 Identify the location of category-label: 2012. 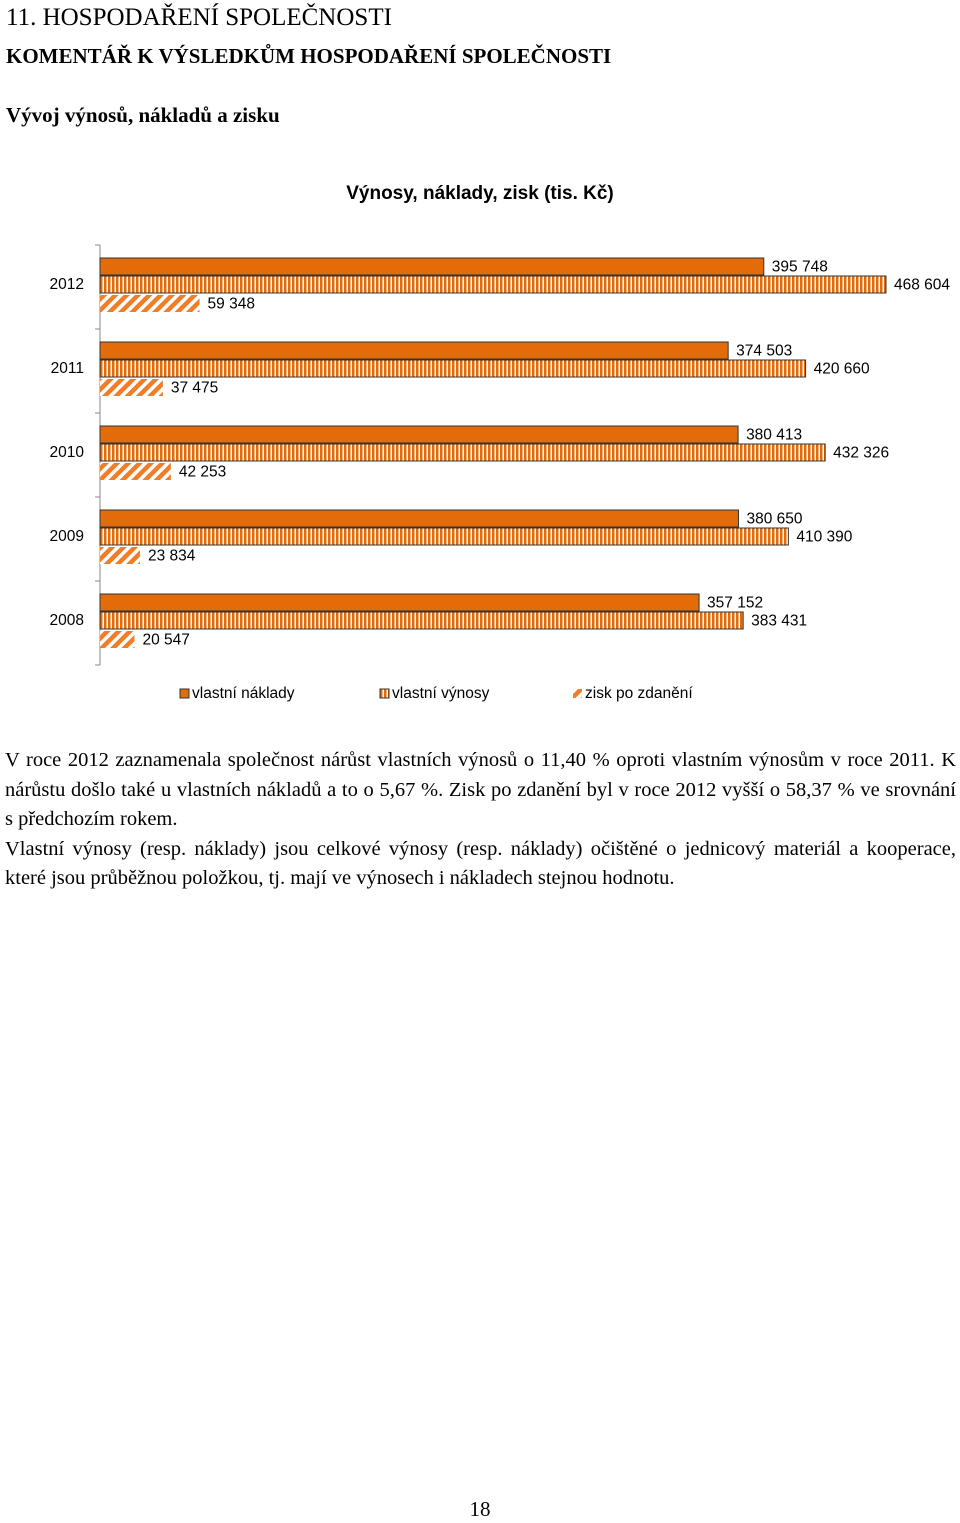
(67, 284).